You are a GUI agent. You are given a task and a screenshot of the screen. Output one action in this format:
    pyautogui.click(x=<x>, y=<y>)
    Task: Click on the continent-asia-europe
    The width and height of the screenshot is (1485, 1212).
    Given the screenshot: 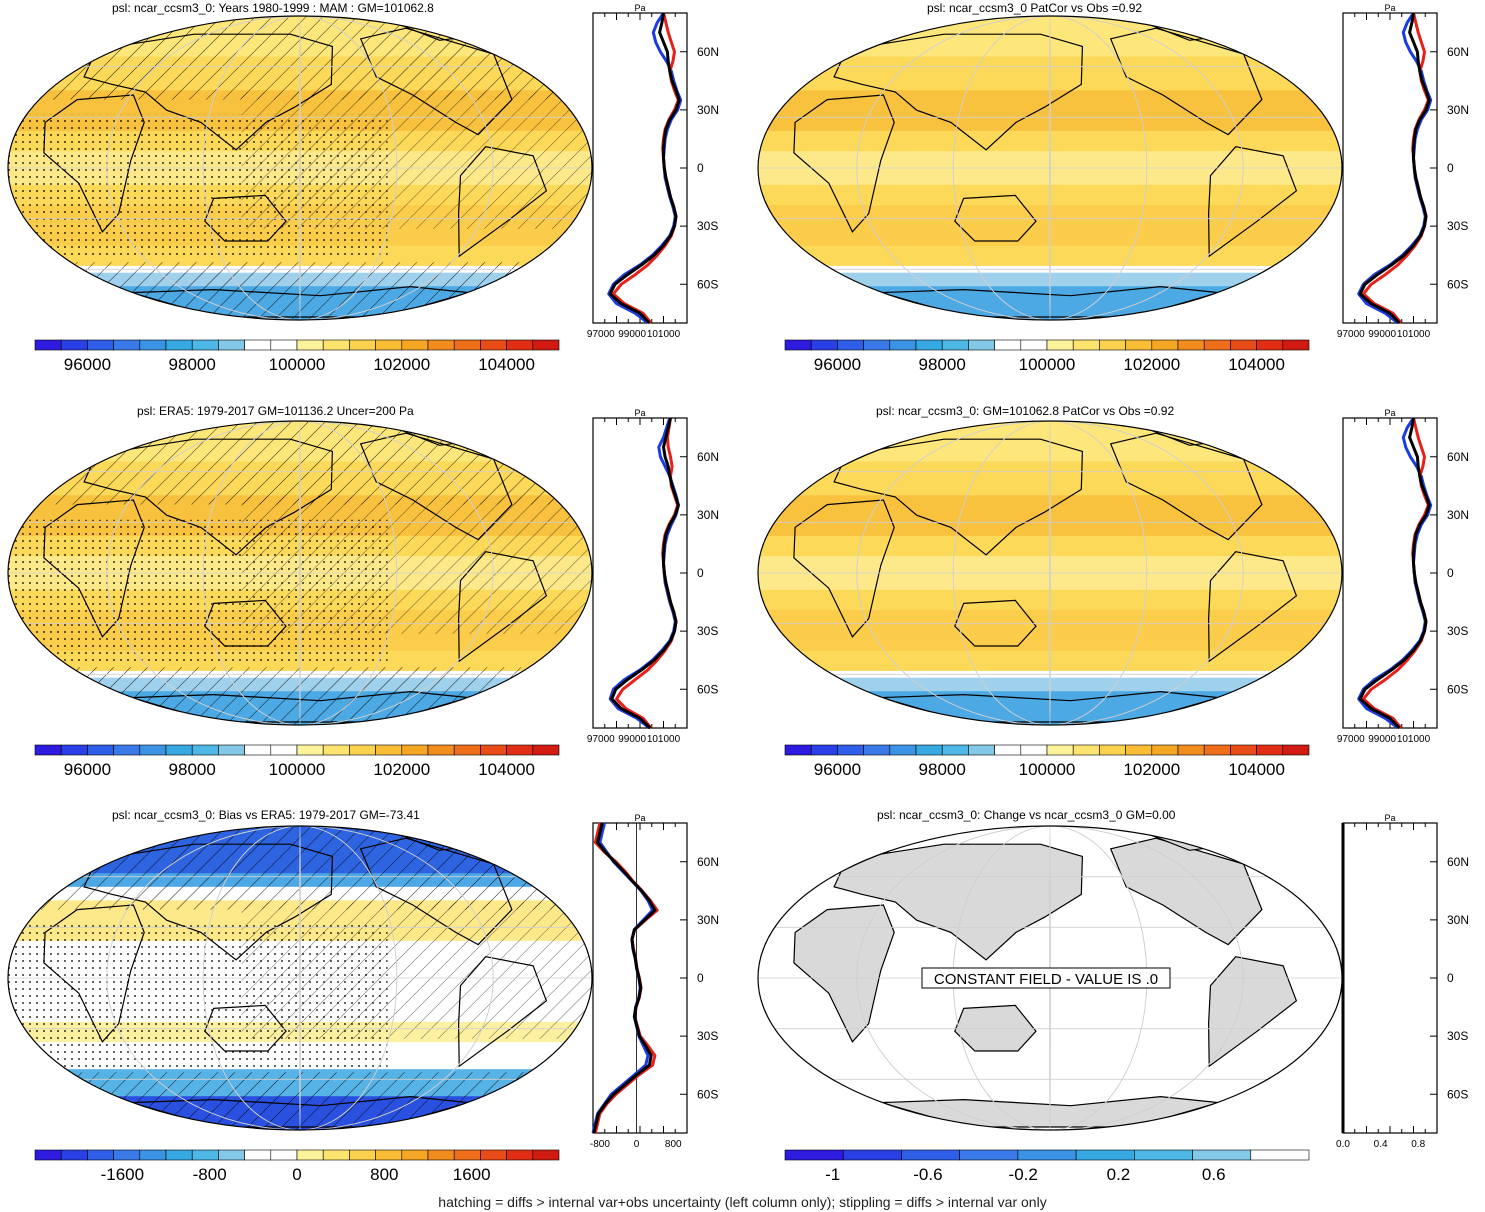 What is the action you would take?
    pyautogui.click(x=958, y=497)
    